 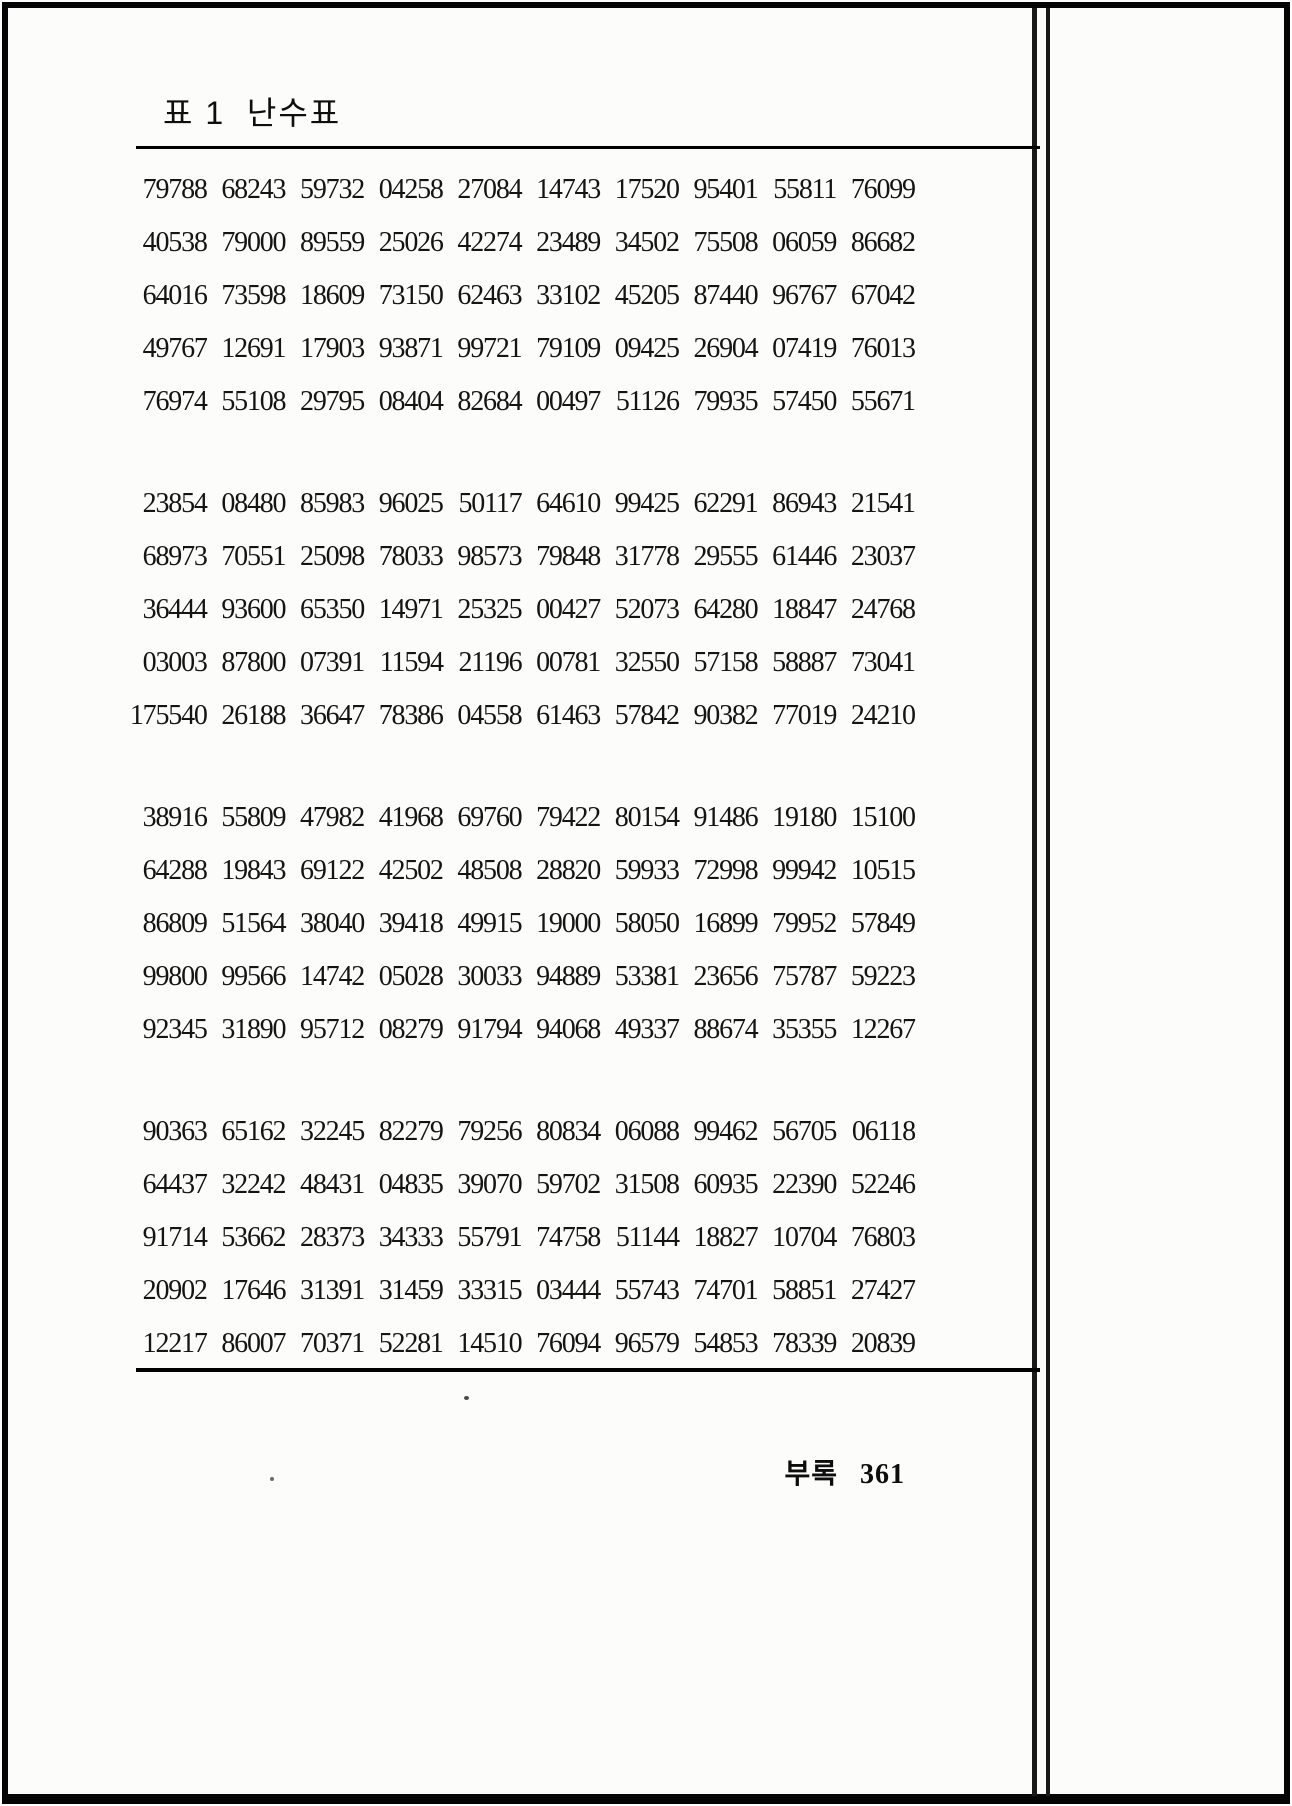 What do you see at coordinates (725, 923) in the screenshot?
I see `table-cell: 16899` at bounding box center [725, 923].